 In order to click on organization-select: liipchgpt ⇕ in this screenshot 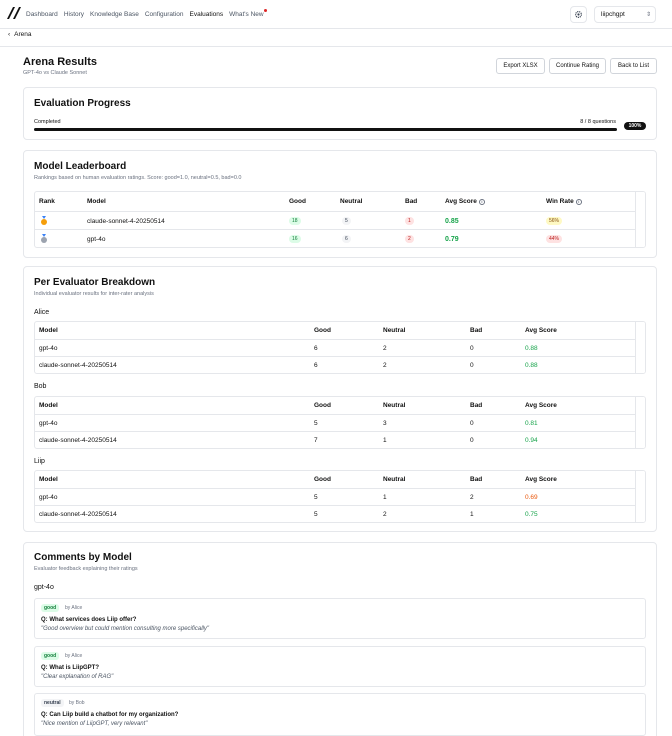, I will do `click(625, 14)`.